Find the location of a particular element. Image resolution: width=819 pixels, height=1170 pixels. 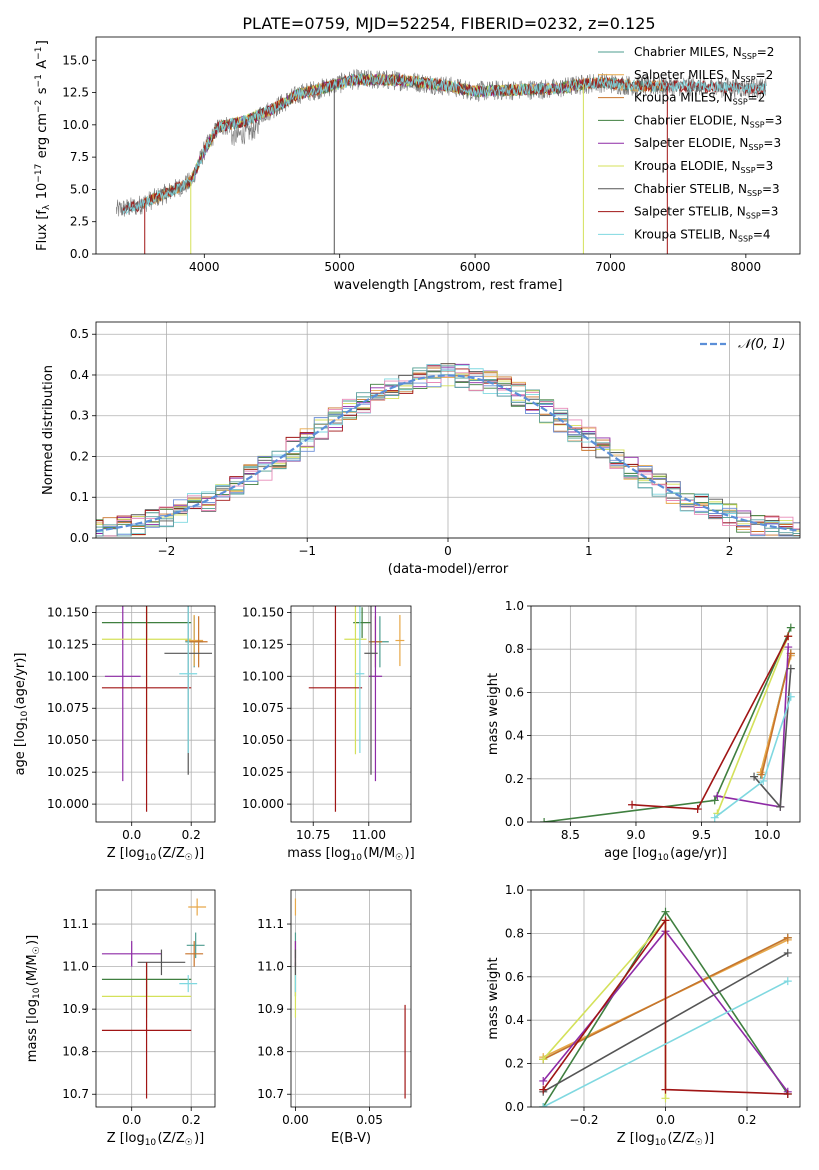

label-part: M is located at coordinates (389, 853).